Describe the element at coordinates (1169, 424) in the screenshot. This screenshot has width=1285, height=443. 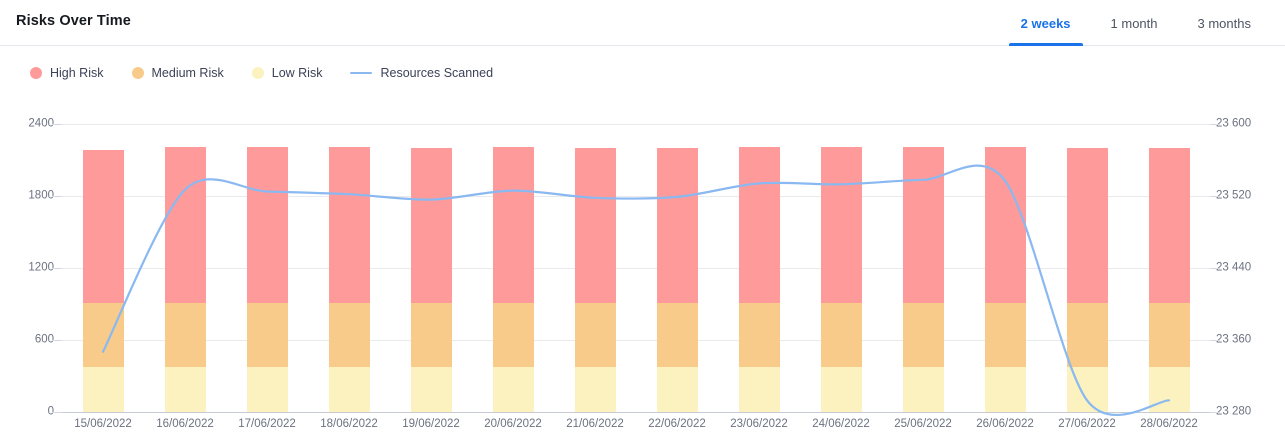
I see `x-axis-tick-label: 28/06/2022` at that location.